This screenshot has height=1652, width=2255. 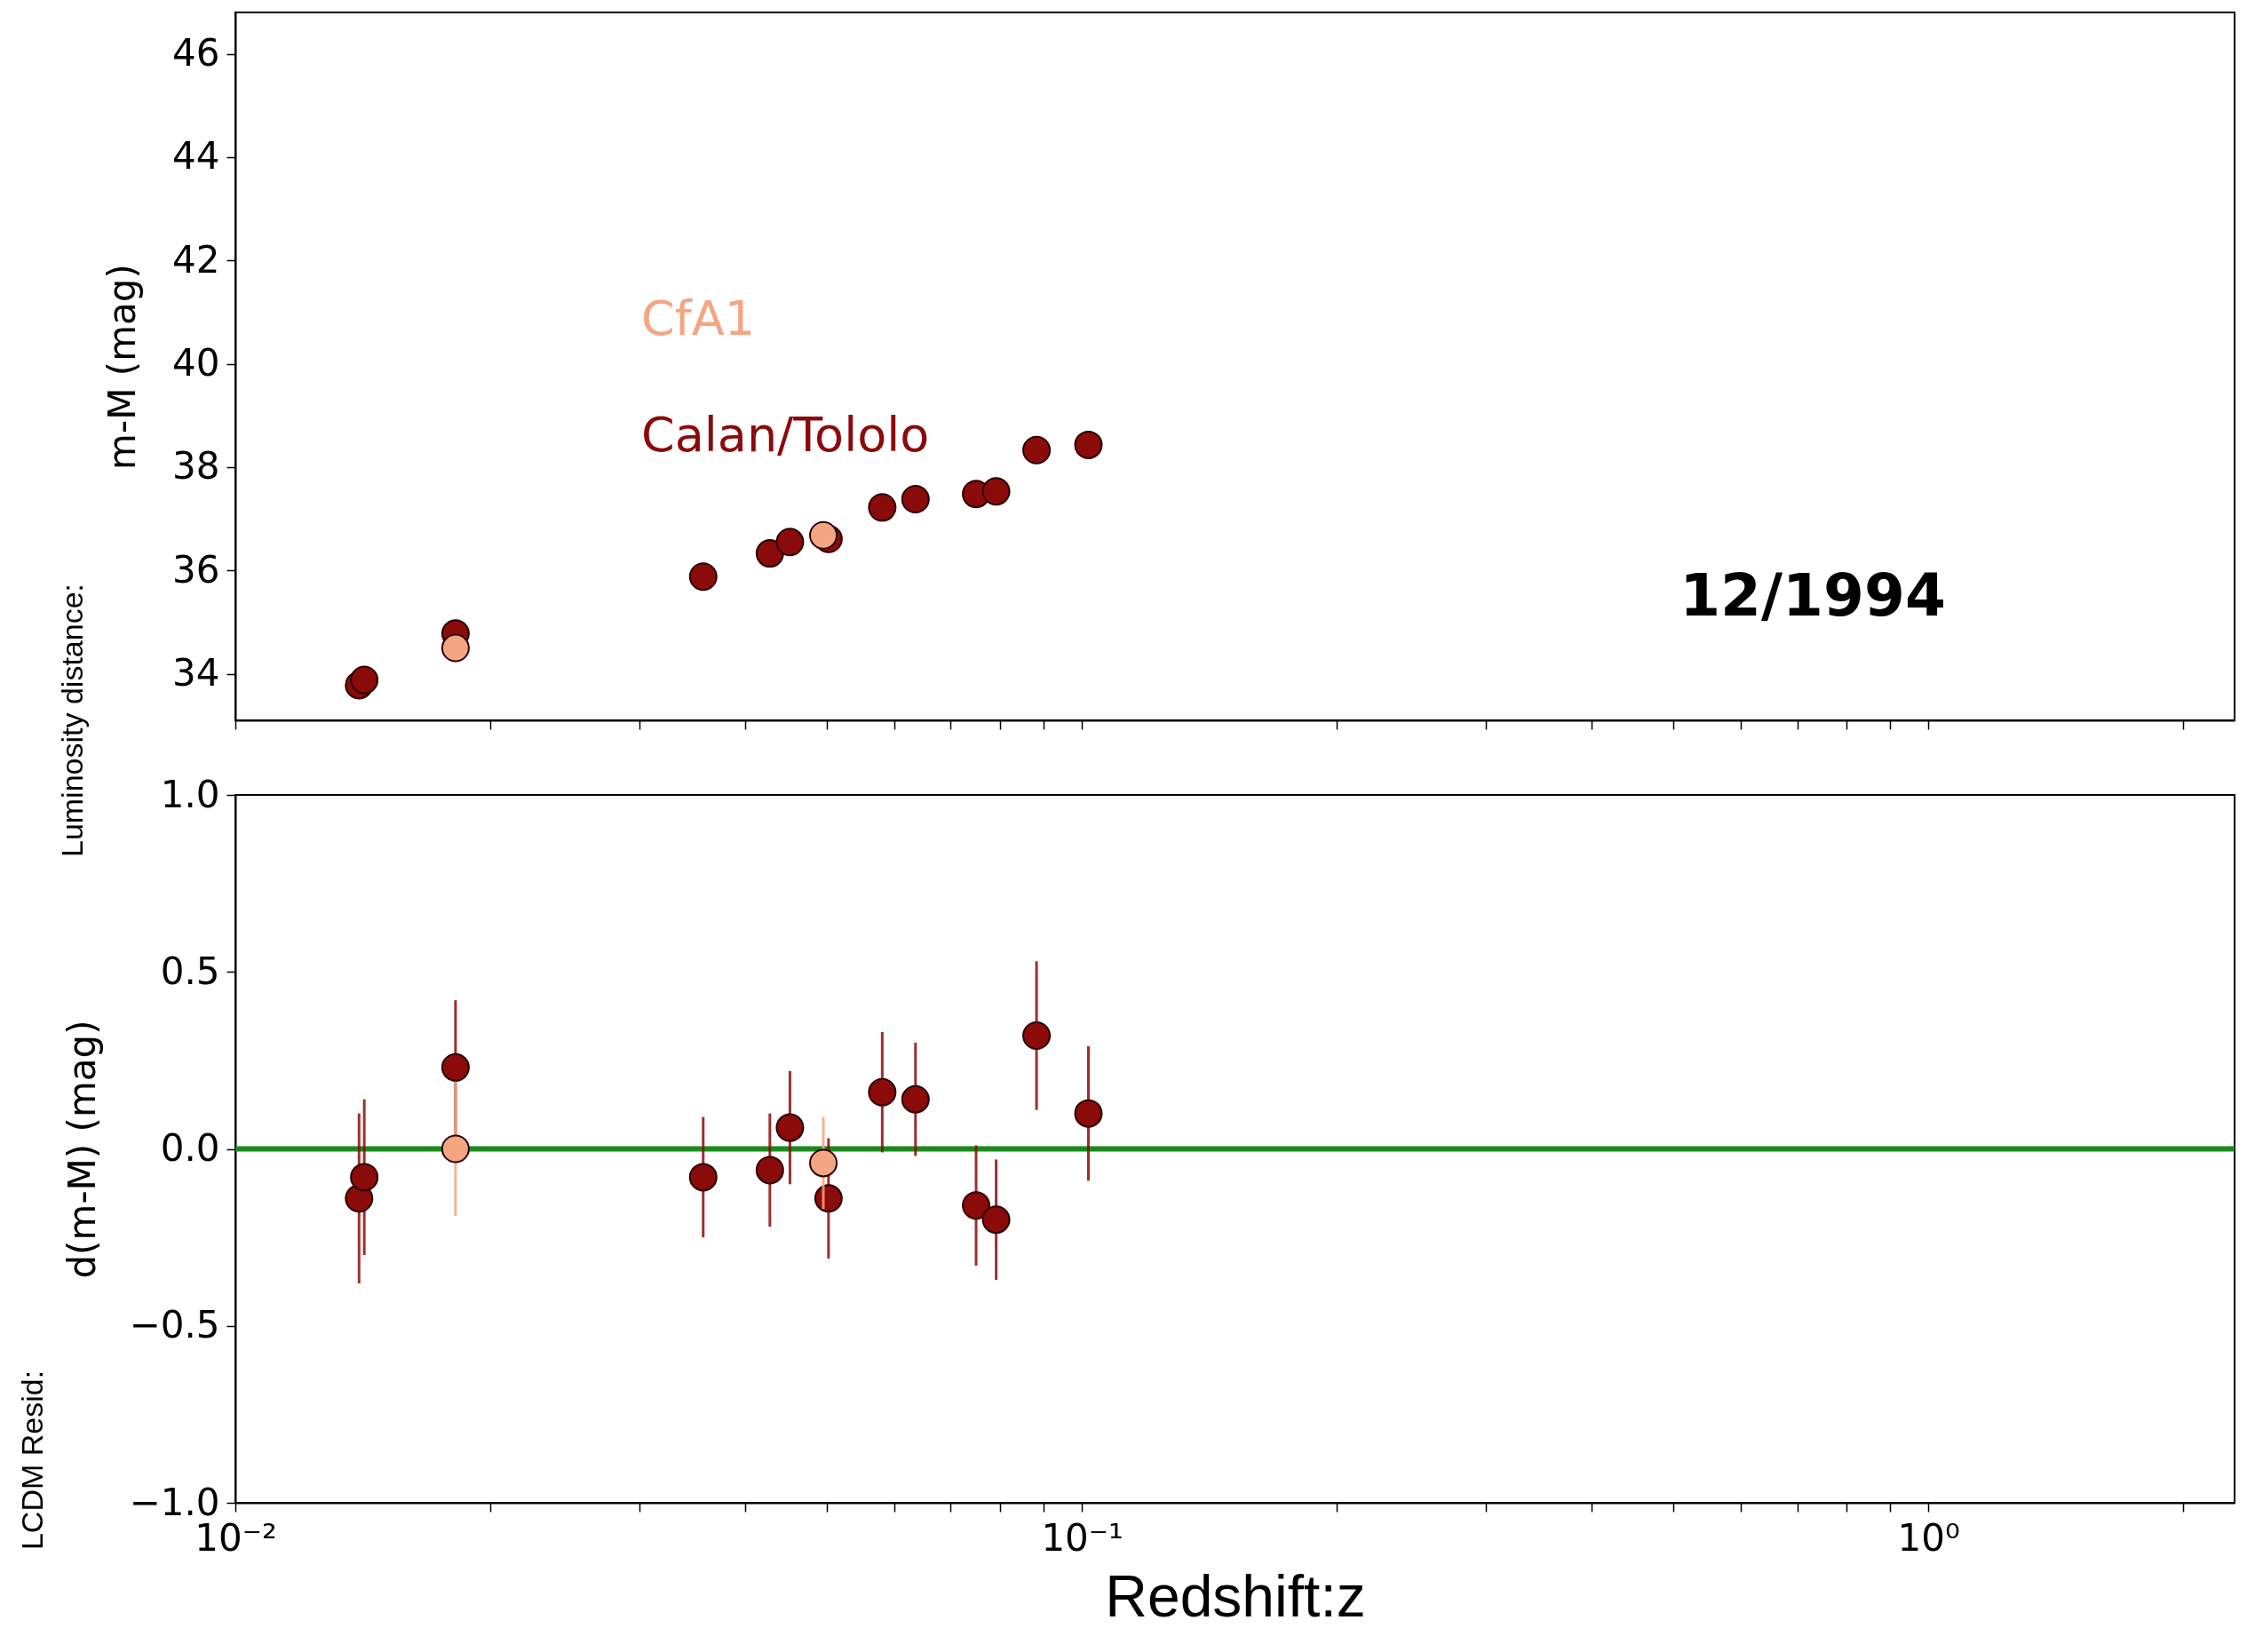 What do you see at coordinates (698, 318) in the screenshot?
I see `text: CfA1` at bounding box center [698, 318].